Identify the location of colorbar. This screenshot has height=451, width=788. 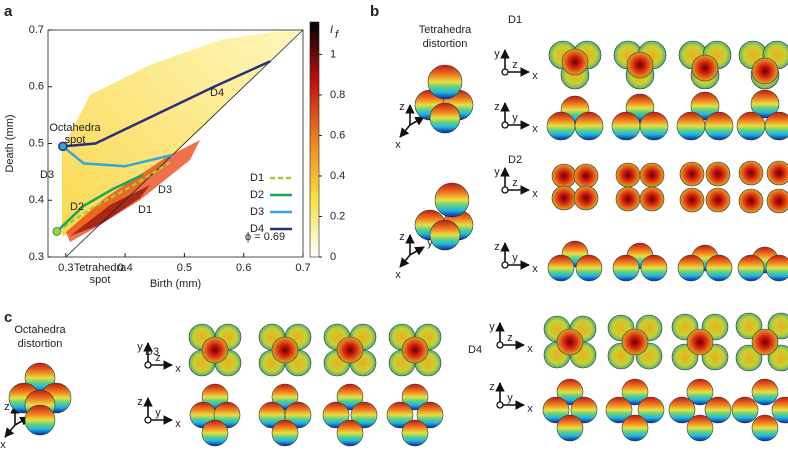
(314, 139).